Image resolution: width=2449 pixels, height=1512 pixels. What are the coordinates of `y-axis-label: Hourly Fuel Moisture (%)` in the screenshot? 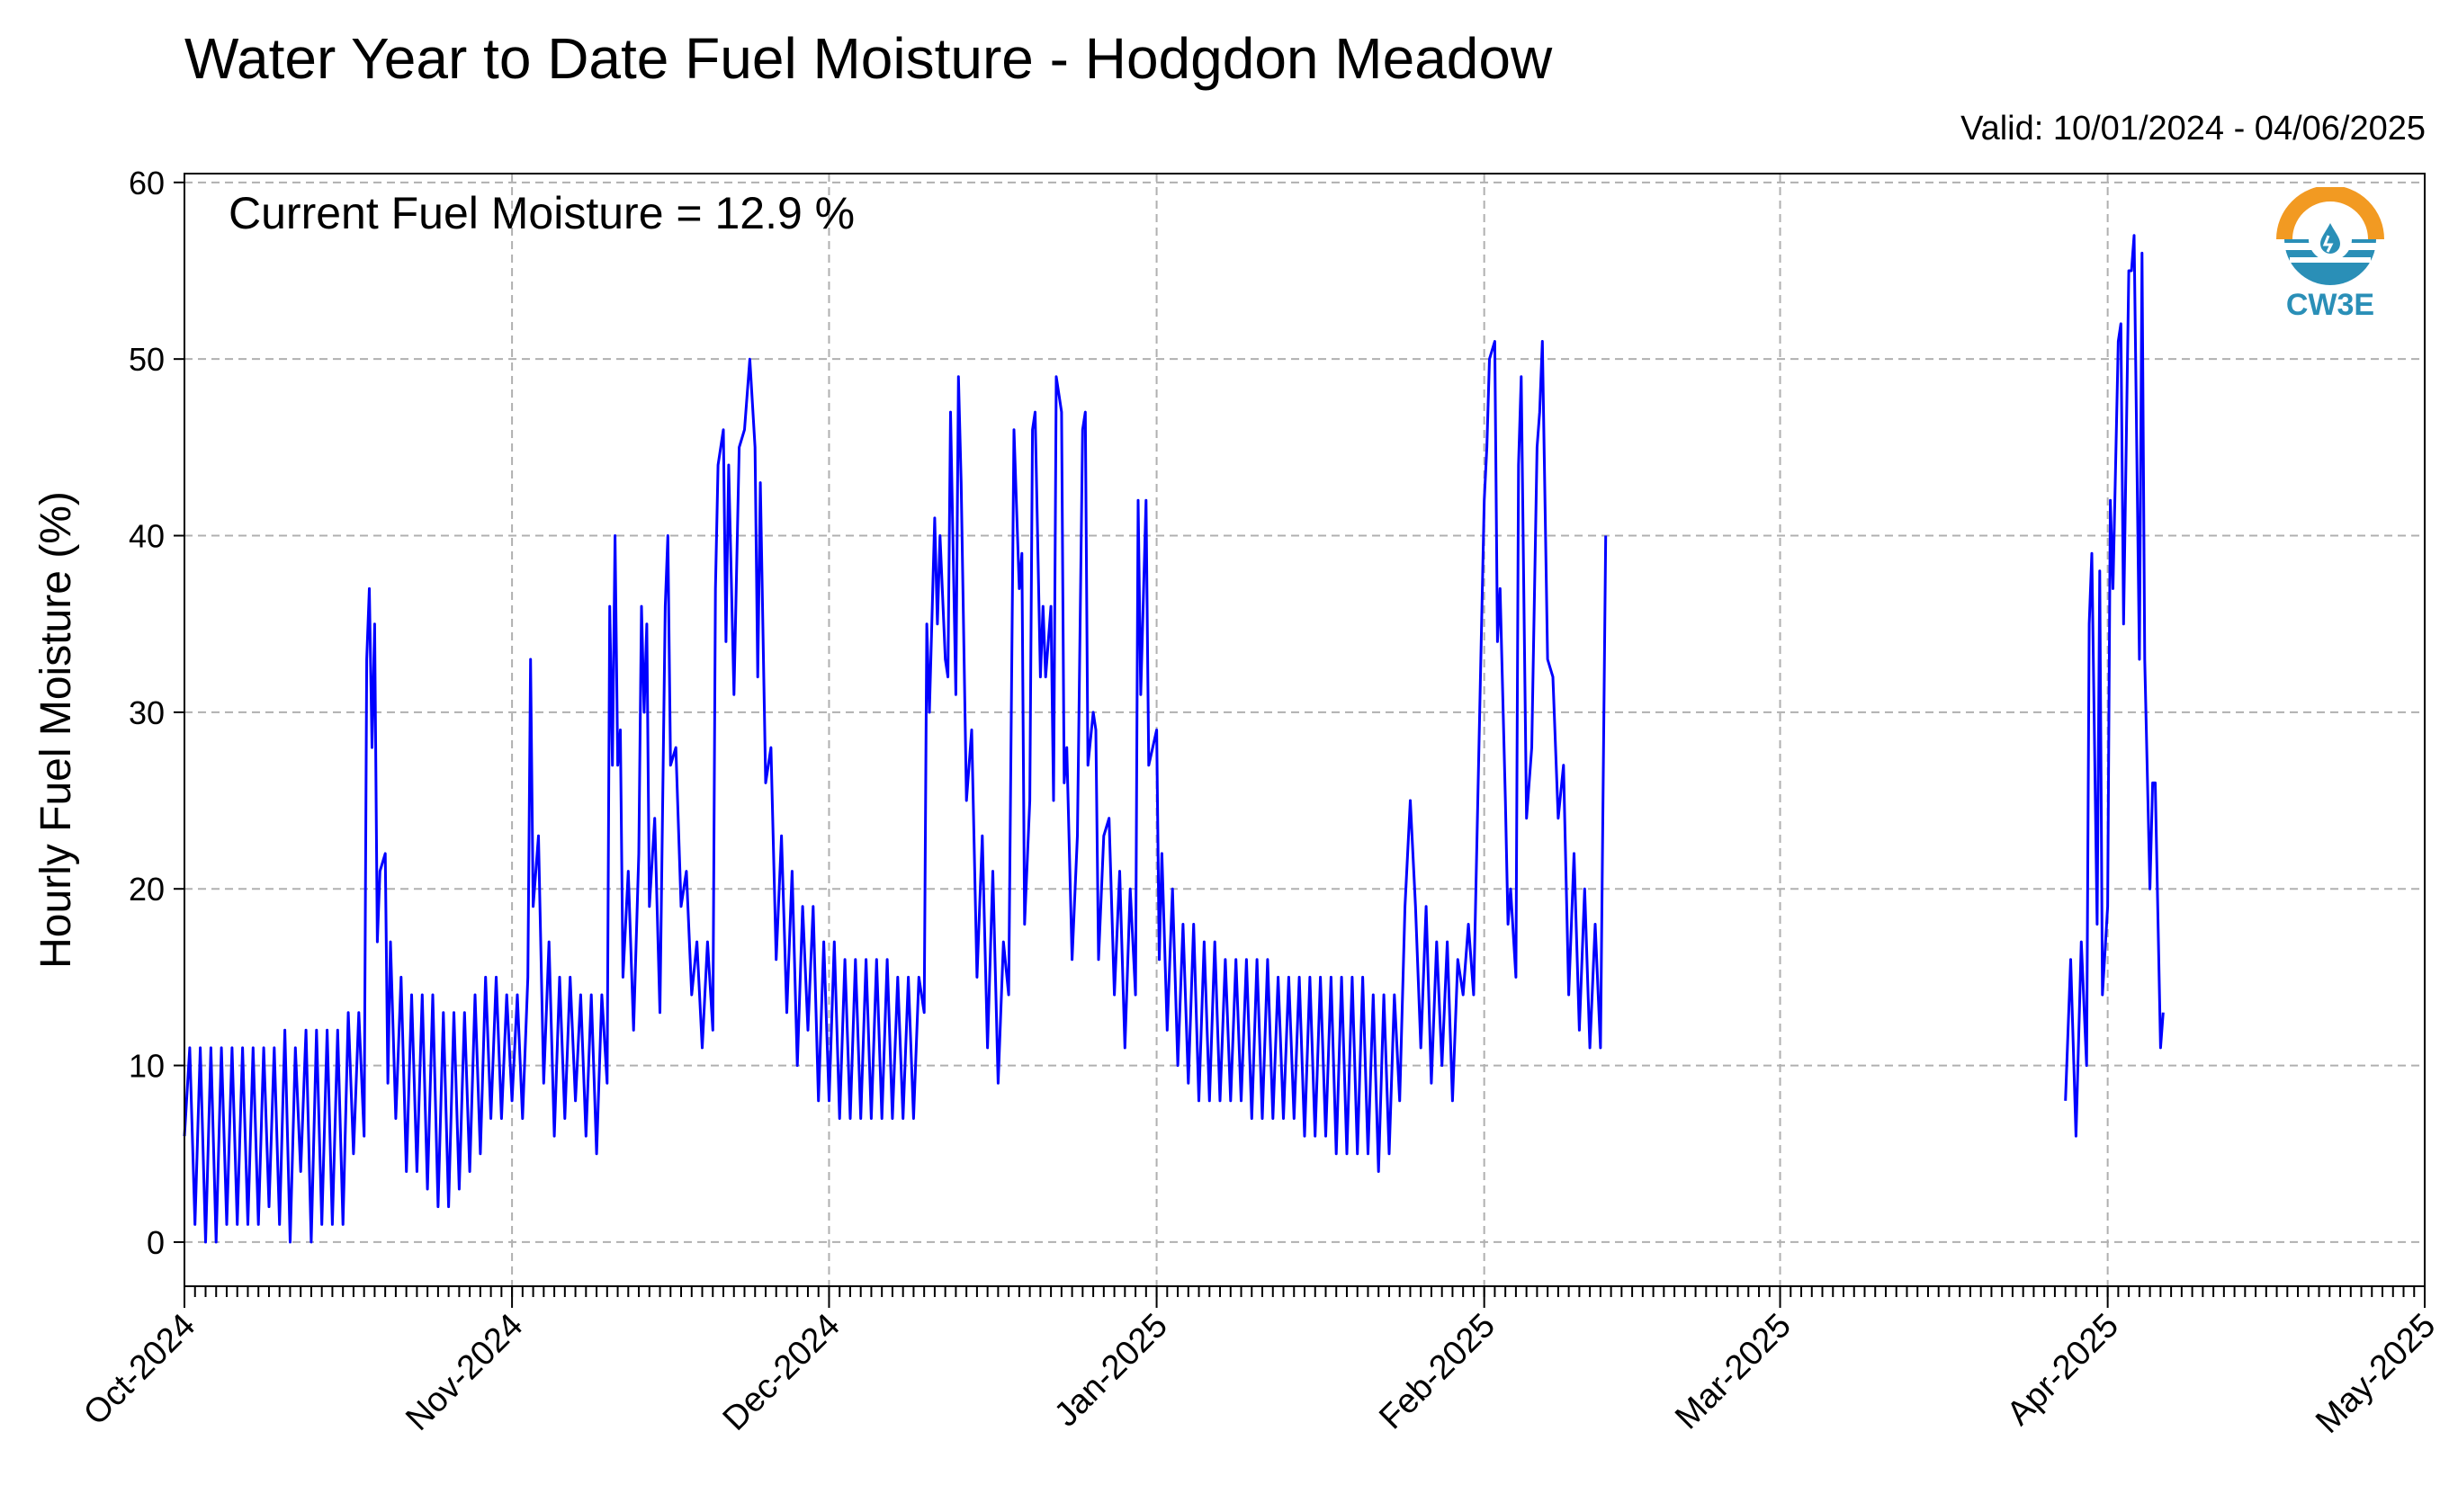 It's located at (56, 730).